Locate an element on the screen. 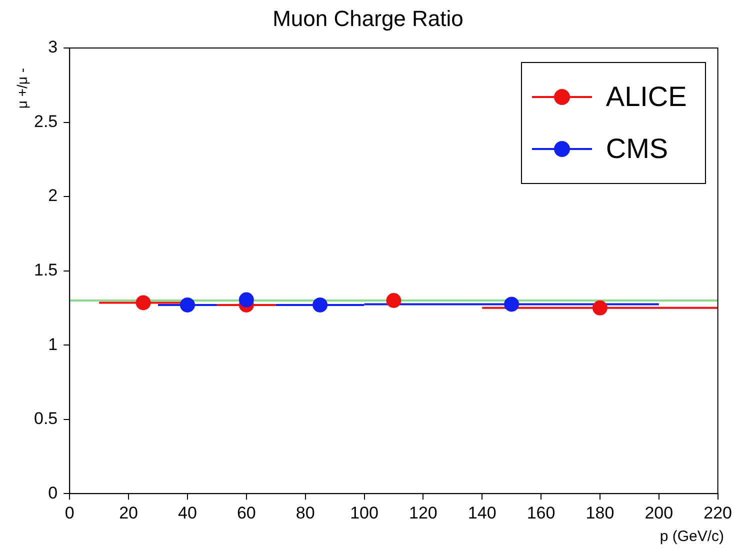  y-tick-label: 1.5 is located at coordinates (46, 270).